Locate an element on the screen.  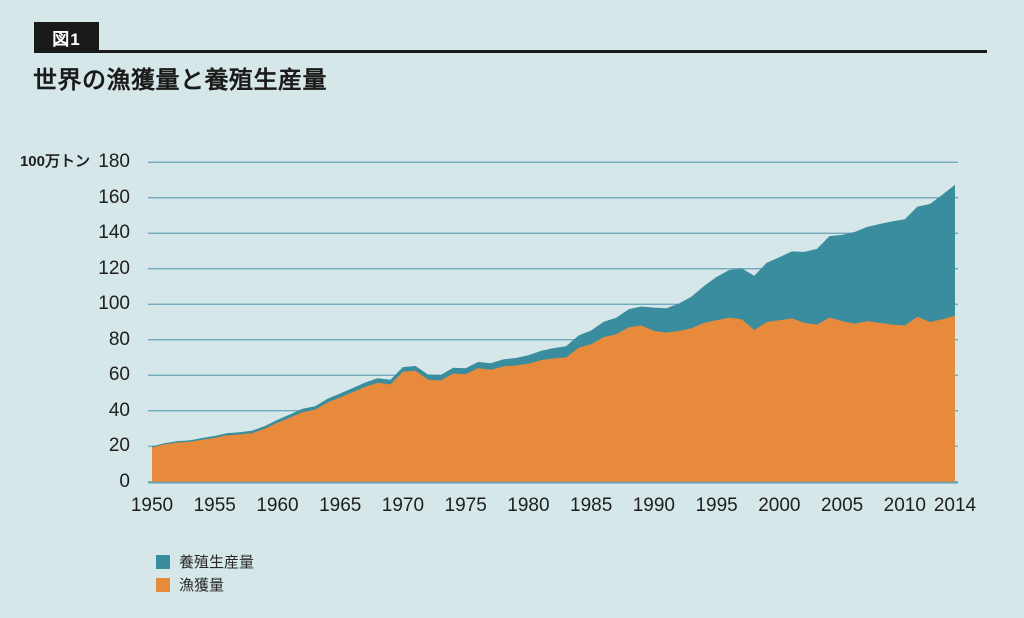
legend-item-aquaculture: 養殖生産量 is located at coordinates (205, 561).